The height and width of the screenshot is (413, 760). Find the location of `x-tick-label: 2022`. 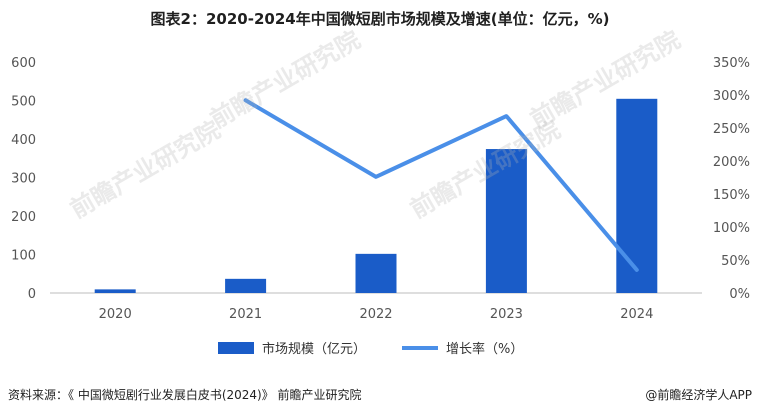

x-tick-label: 2022 is located at coordinates (375, 314).